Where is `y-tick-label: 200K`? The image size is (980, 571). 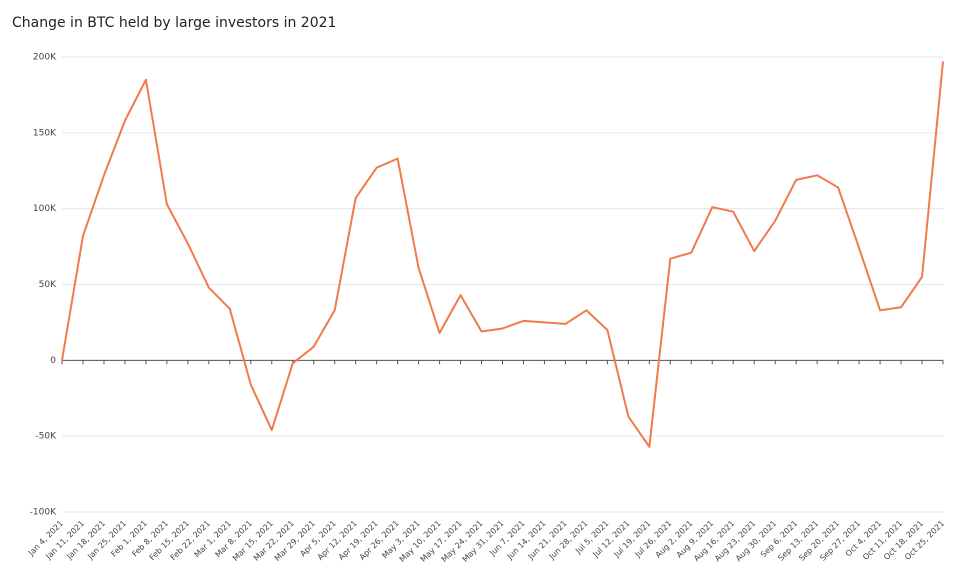
y-tick-label: 200K is located at coordinates (45, 58).